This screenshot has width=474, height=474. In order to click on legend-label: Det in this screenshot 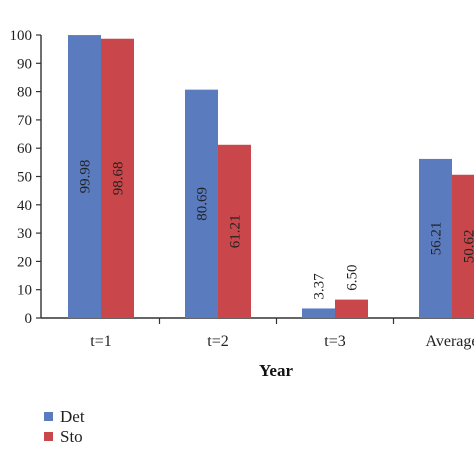, I will do `click(72, 416)`.